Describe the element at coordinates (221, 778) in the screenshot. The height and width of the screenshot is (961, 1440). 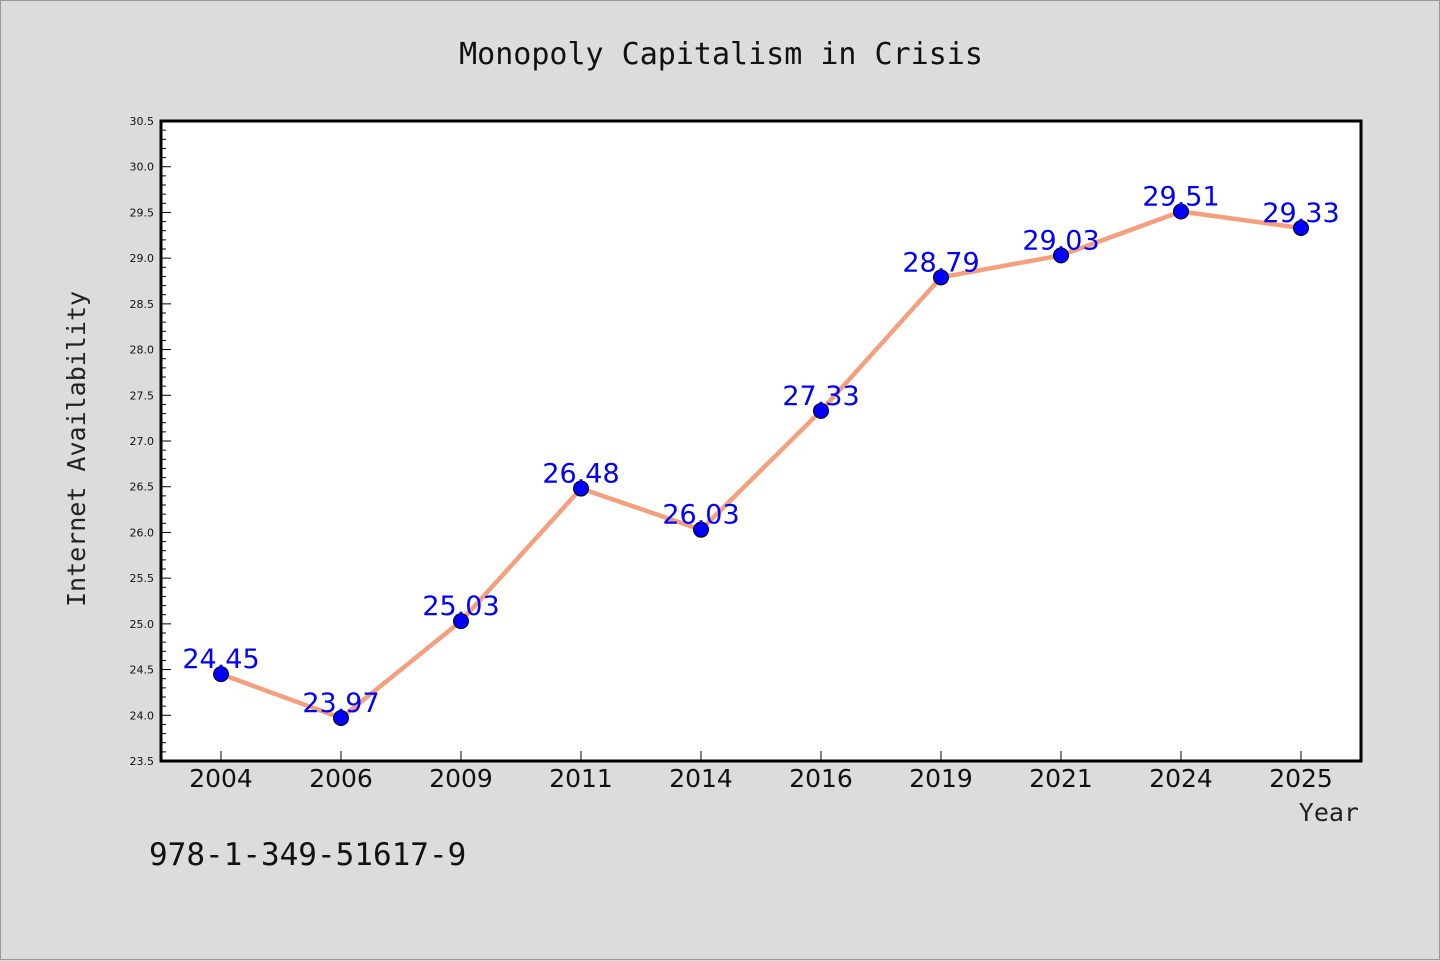
I see `x-tick-label: 2004` at that location.